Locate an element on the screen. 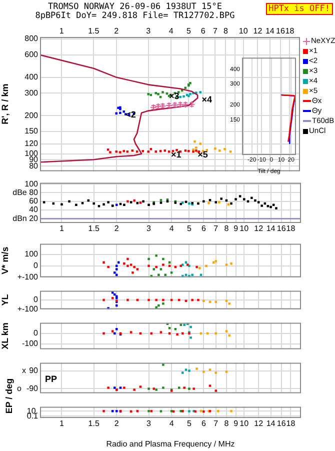  text: HPTx is OFF! is located at coordinates (299, 9).